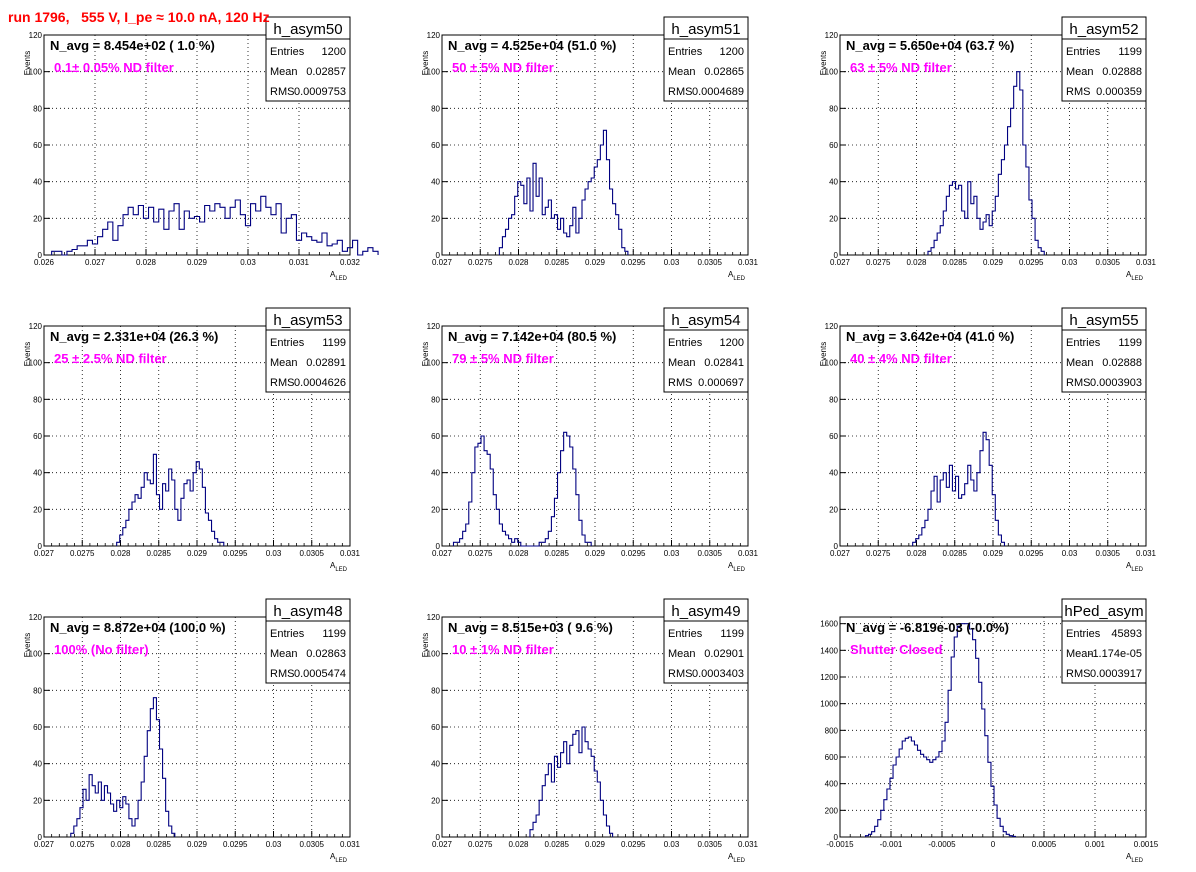 Image resolution: width=1196 pixels, height=872 pixels. I want to click on stats-mean-value: 0.02857, so click(326, 72).